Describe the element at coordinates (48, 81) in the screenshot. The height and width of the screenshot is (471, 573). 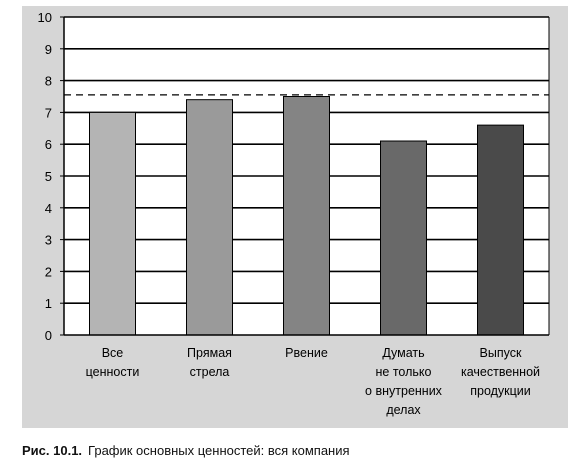
I see `y-tick-label: 8` at that location.